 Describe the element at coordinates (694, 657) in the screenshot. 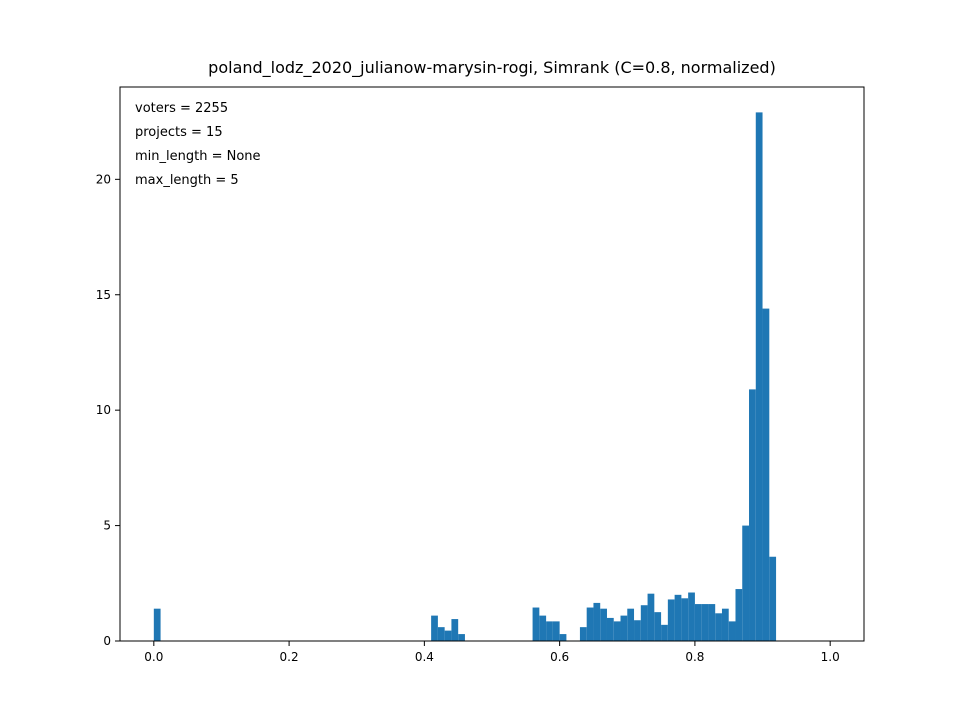

I see `x-tick-label: 0.8` at that location.